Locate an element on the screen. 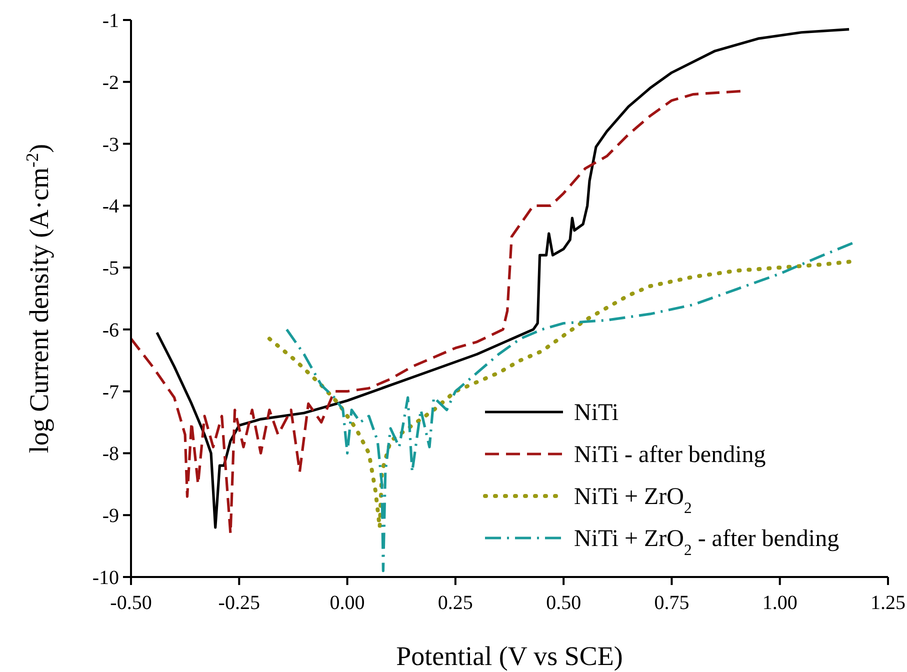 This screenshot has width=907, height=672. y-tick-label: -4 is located at coordinates (110, 207).